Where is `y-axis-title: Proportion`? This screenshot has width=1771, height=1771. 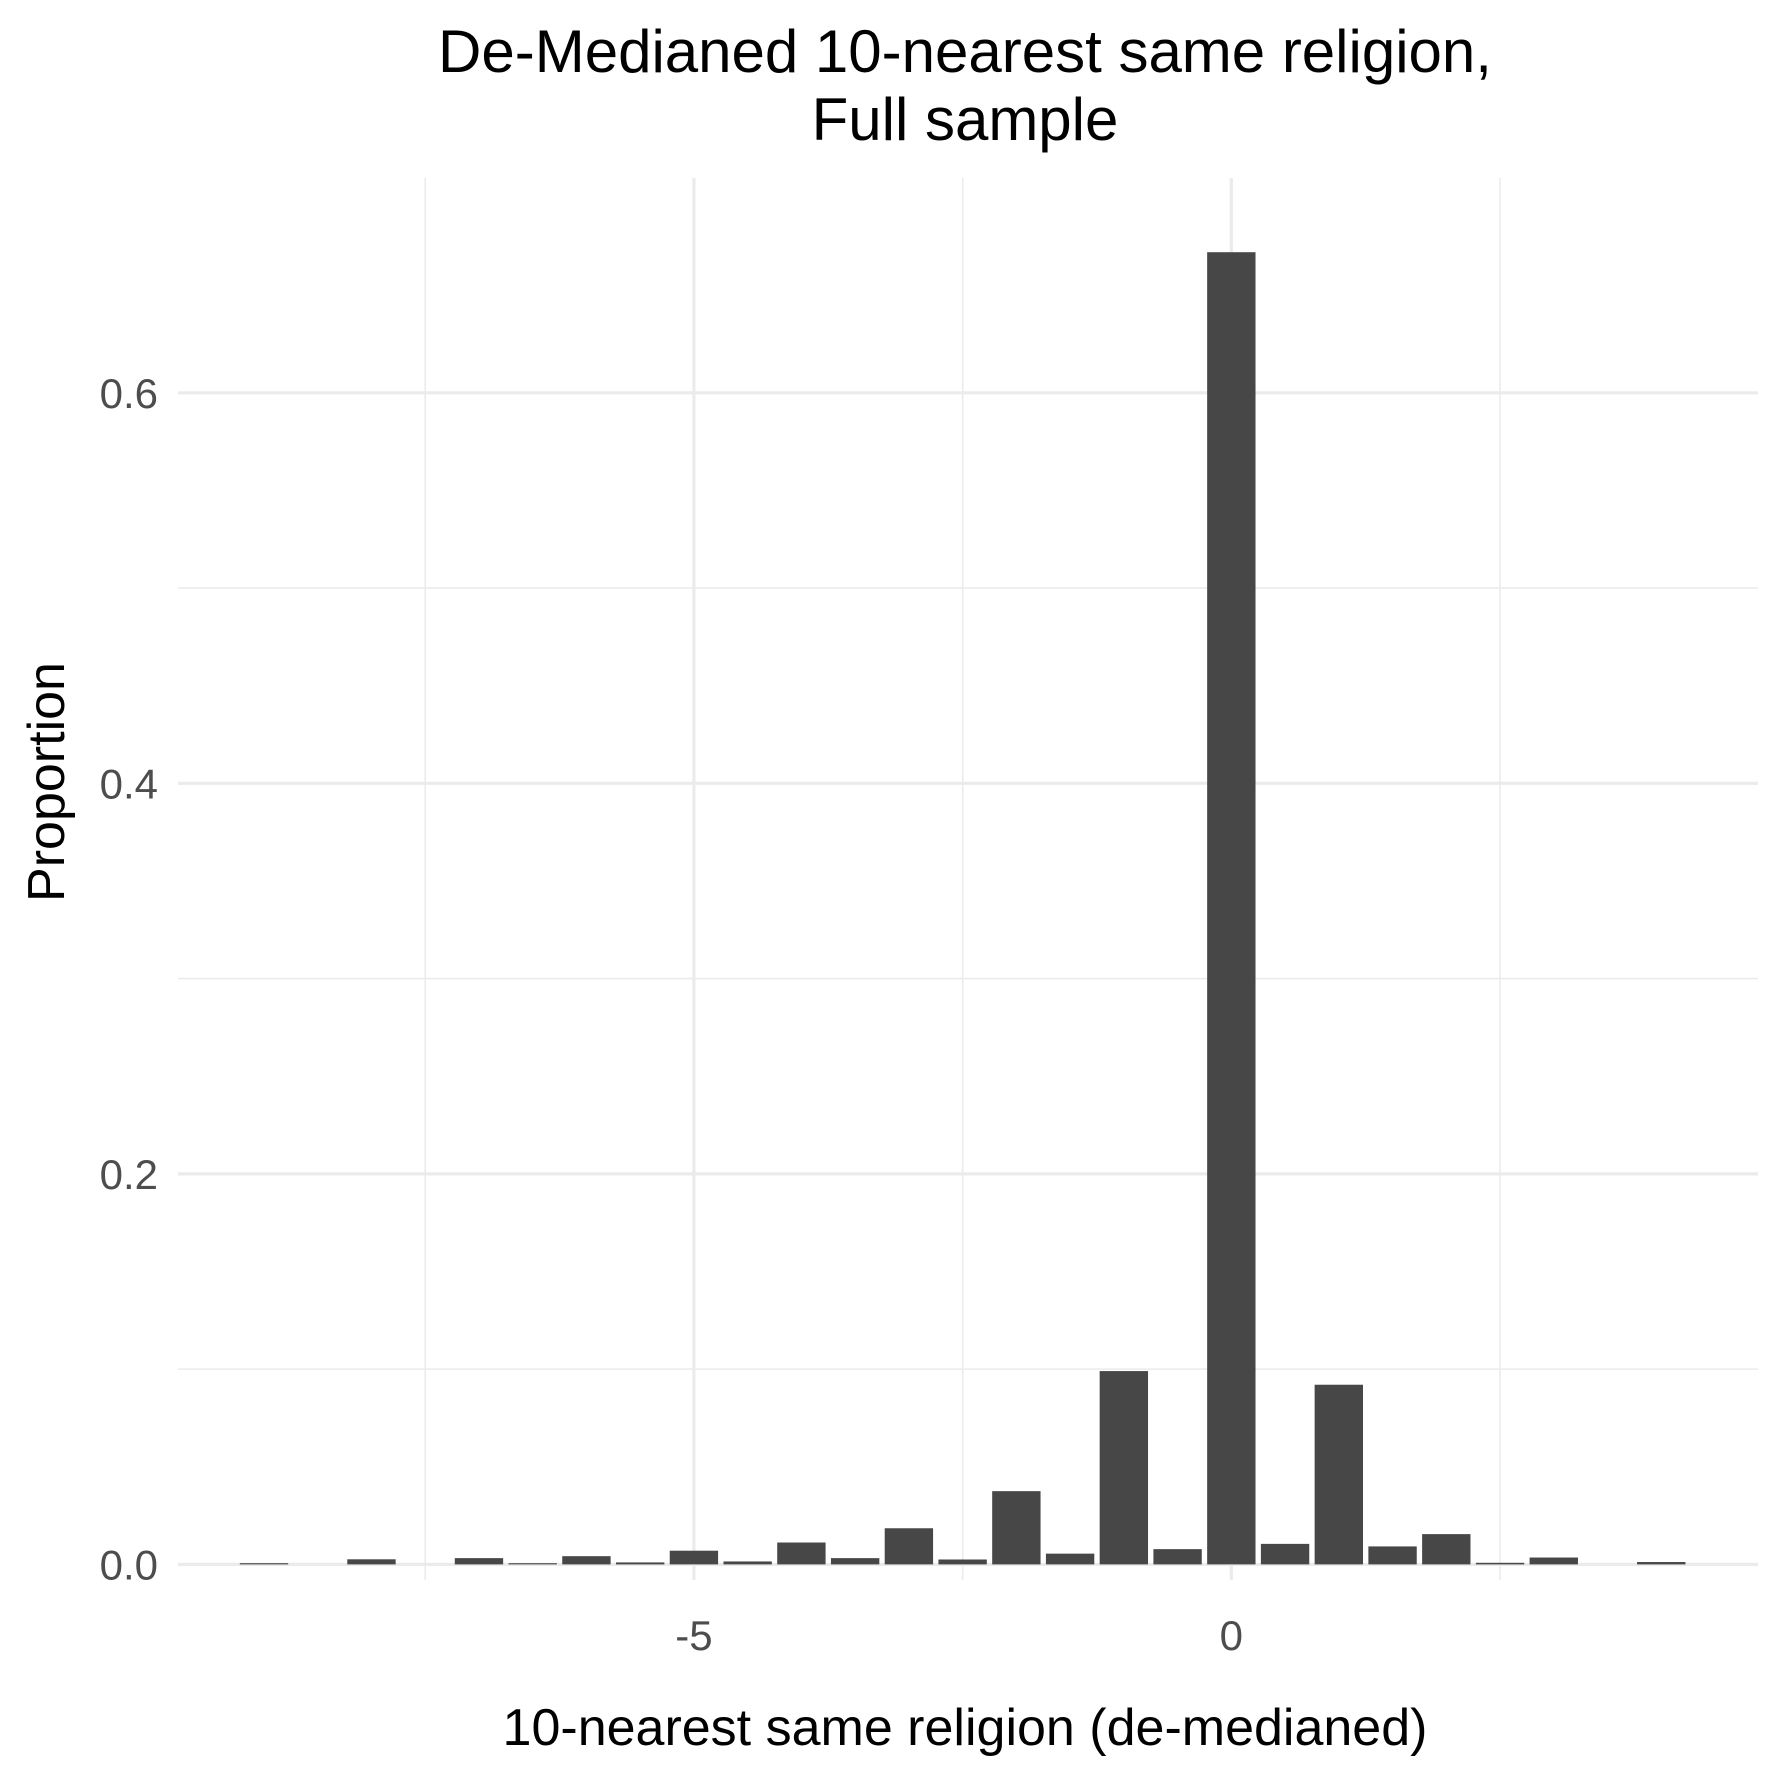
y-axis-title: Proportion is located at coordinates (47, 782).